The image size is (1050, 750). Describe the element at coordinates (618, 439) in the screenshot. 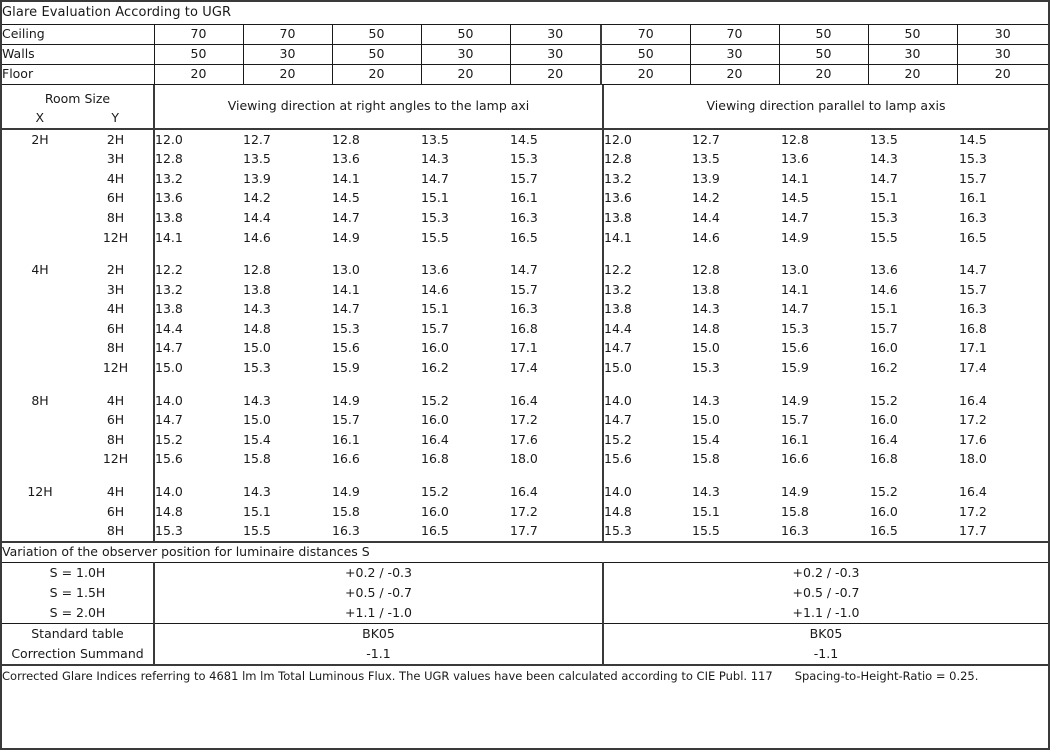

I see `ugr-value: 15.2` at that location.